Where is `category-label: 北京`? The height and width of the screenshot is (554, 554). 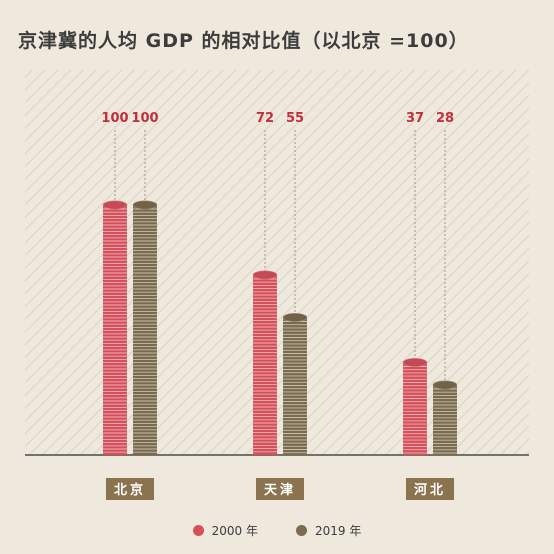
category-label: 北京 is located at coordinates (130, 490).